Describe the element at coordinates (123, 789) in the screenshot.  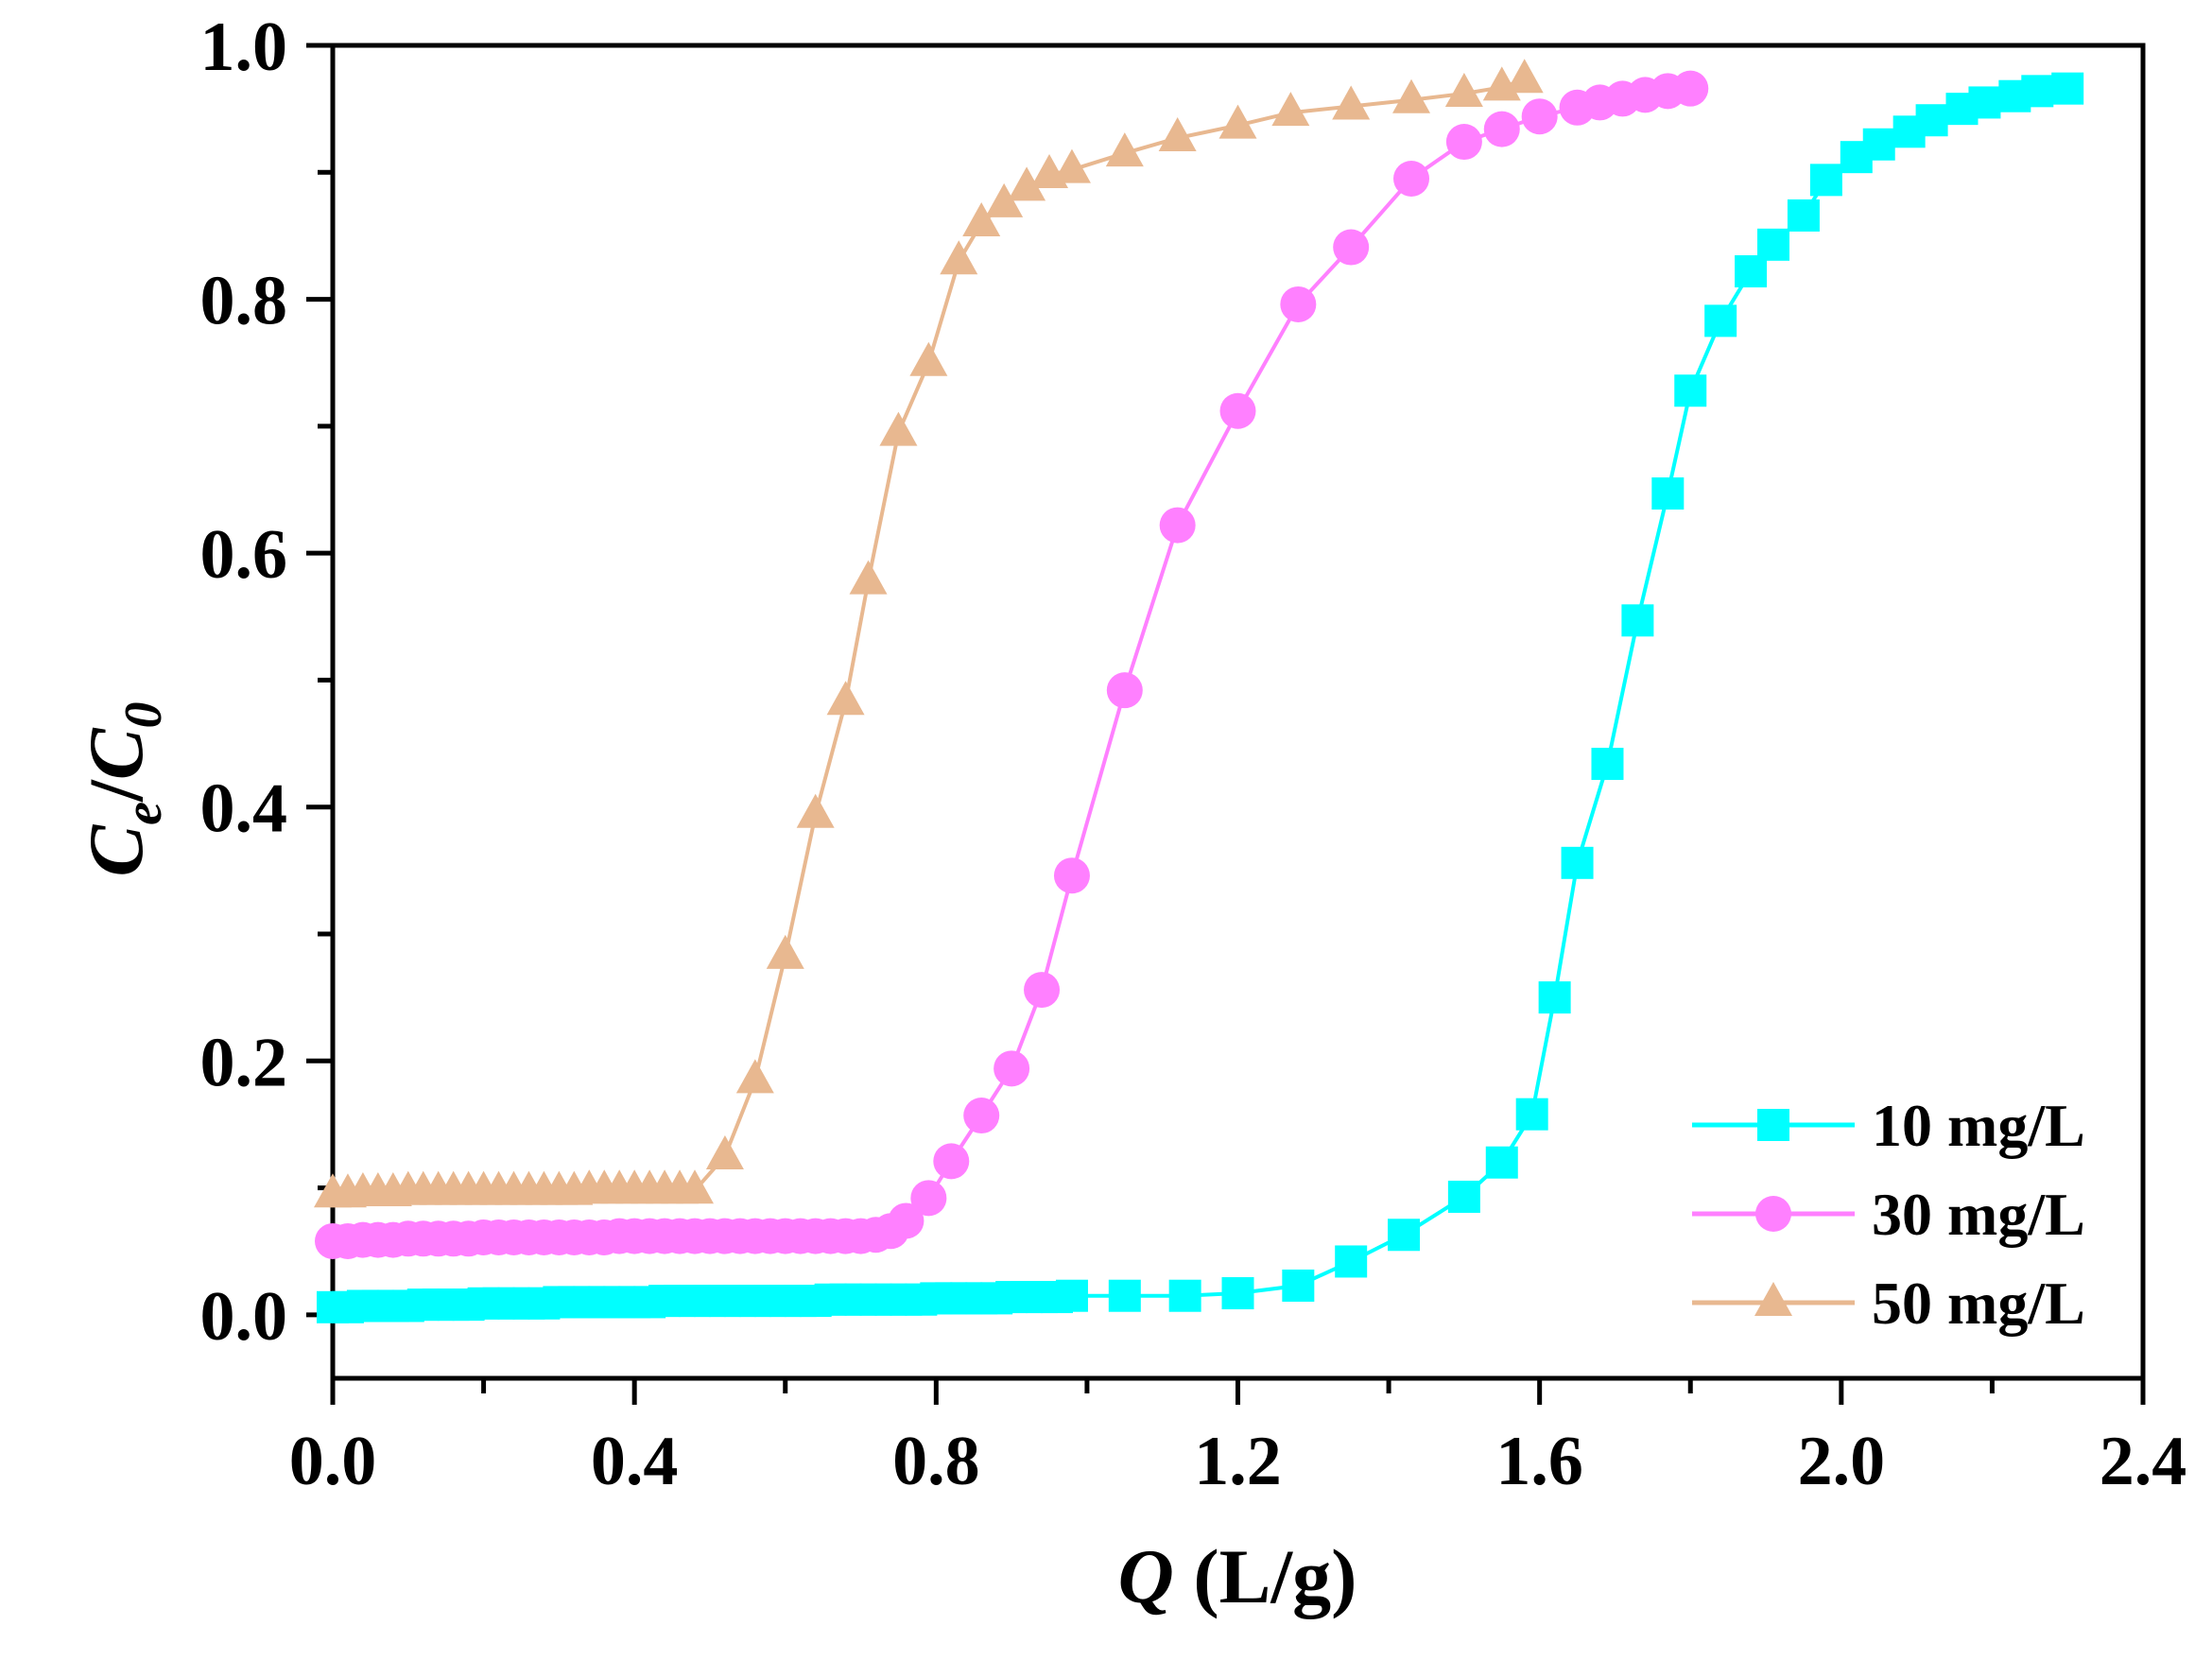
I see `y-axis-title: Ce/C0` at that location.